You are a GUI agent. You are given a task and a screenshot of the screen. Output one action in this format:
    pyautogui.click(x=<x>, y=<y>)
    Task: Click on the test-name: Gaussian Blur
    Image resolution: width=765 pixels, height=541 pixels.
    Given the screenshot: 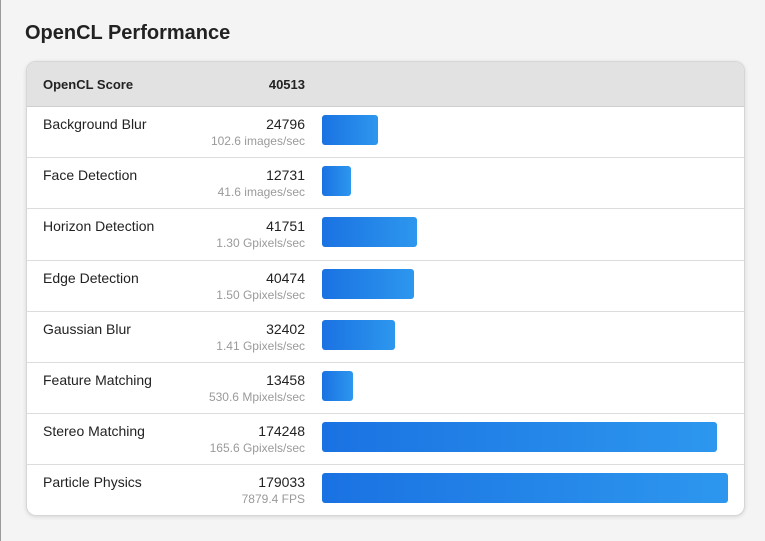 What is the action you would take?
    pyautogui.click(x=87, y=328)
    